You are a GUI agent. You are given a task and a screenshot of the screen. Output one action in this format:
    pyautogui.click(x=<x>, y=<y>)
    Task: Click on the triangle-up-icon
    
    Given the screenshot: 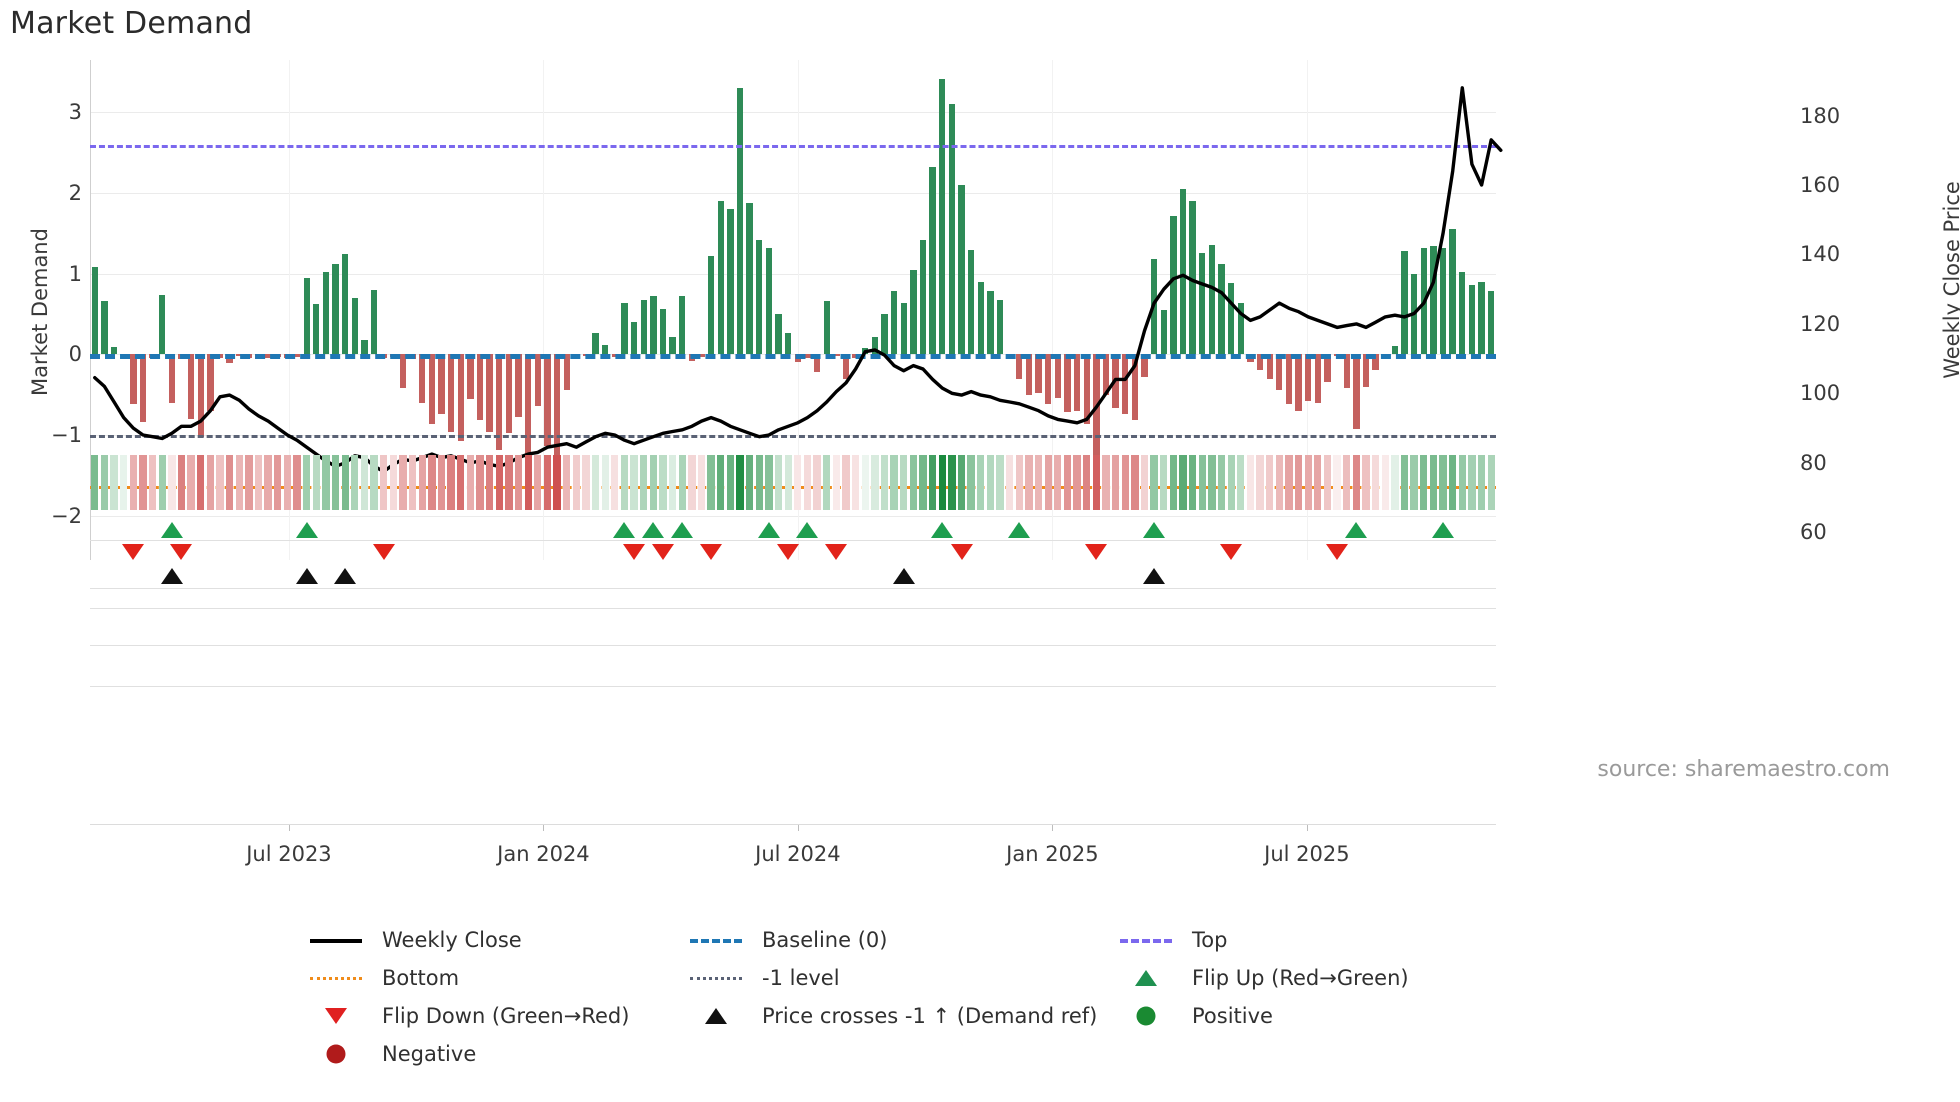 What is the action you would take?
    pyautogui.click(x=1146, y=978)
    